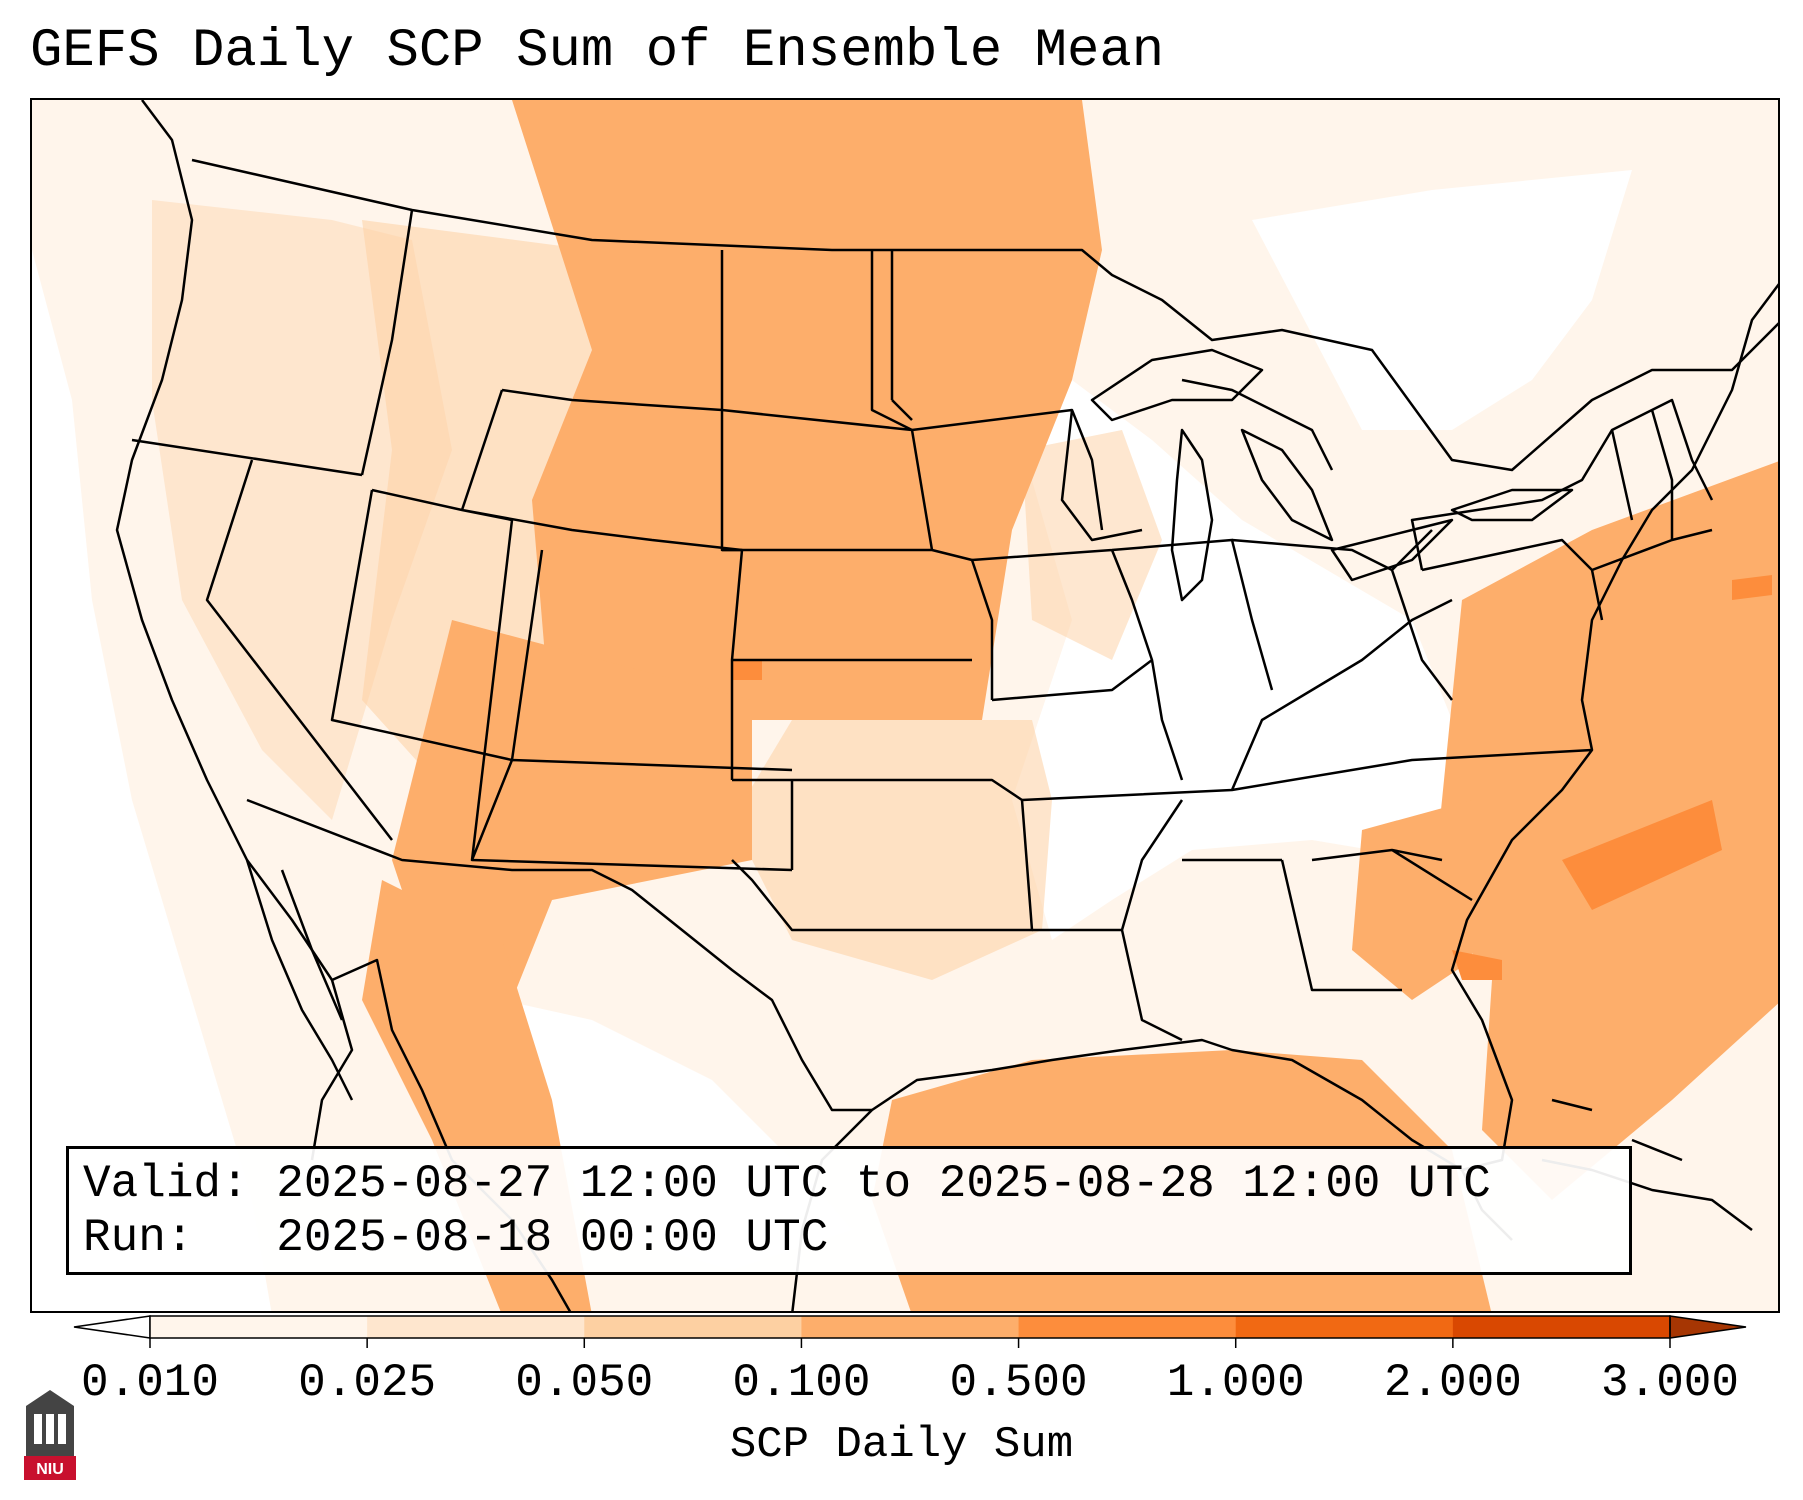 This screenshot has height=1500, width=1803. I want to click on great-lakes, so click(1332, 475).